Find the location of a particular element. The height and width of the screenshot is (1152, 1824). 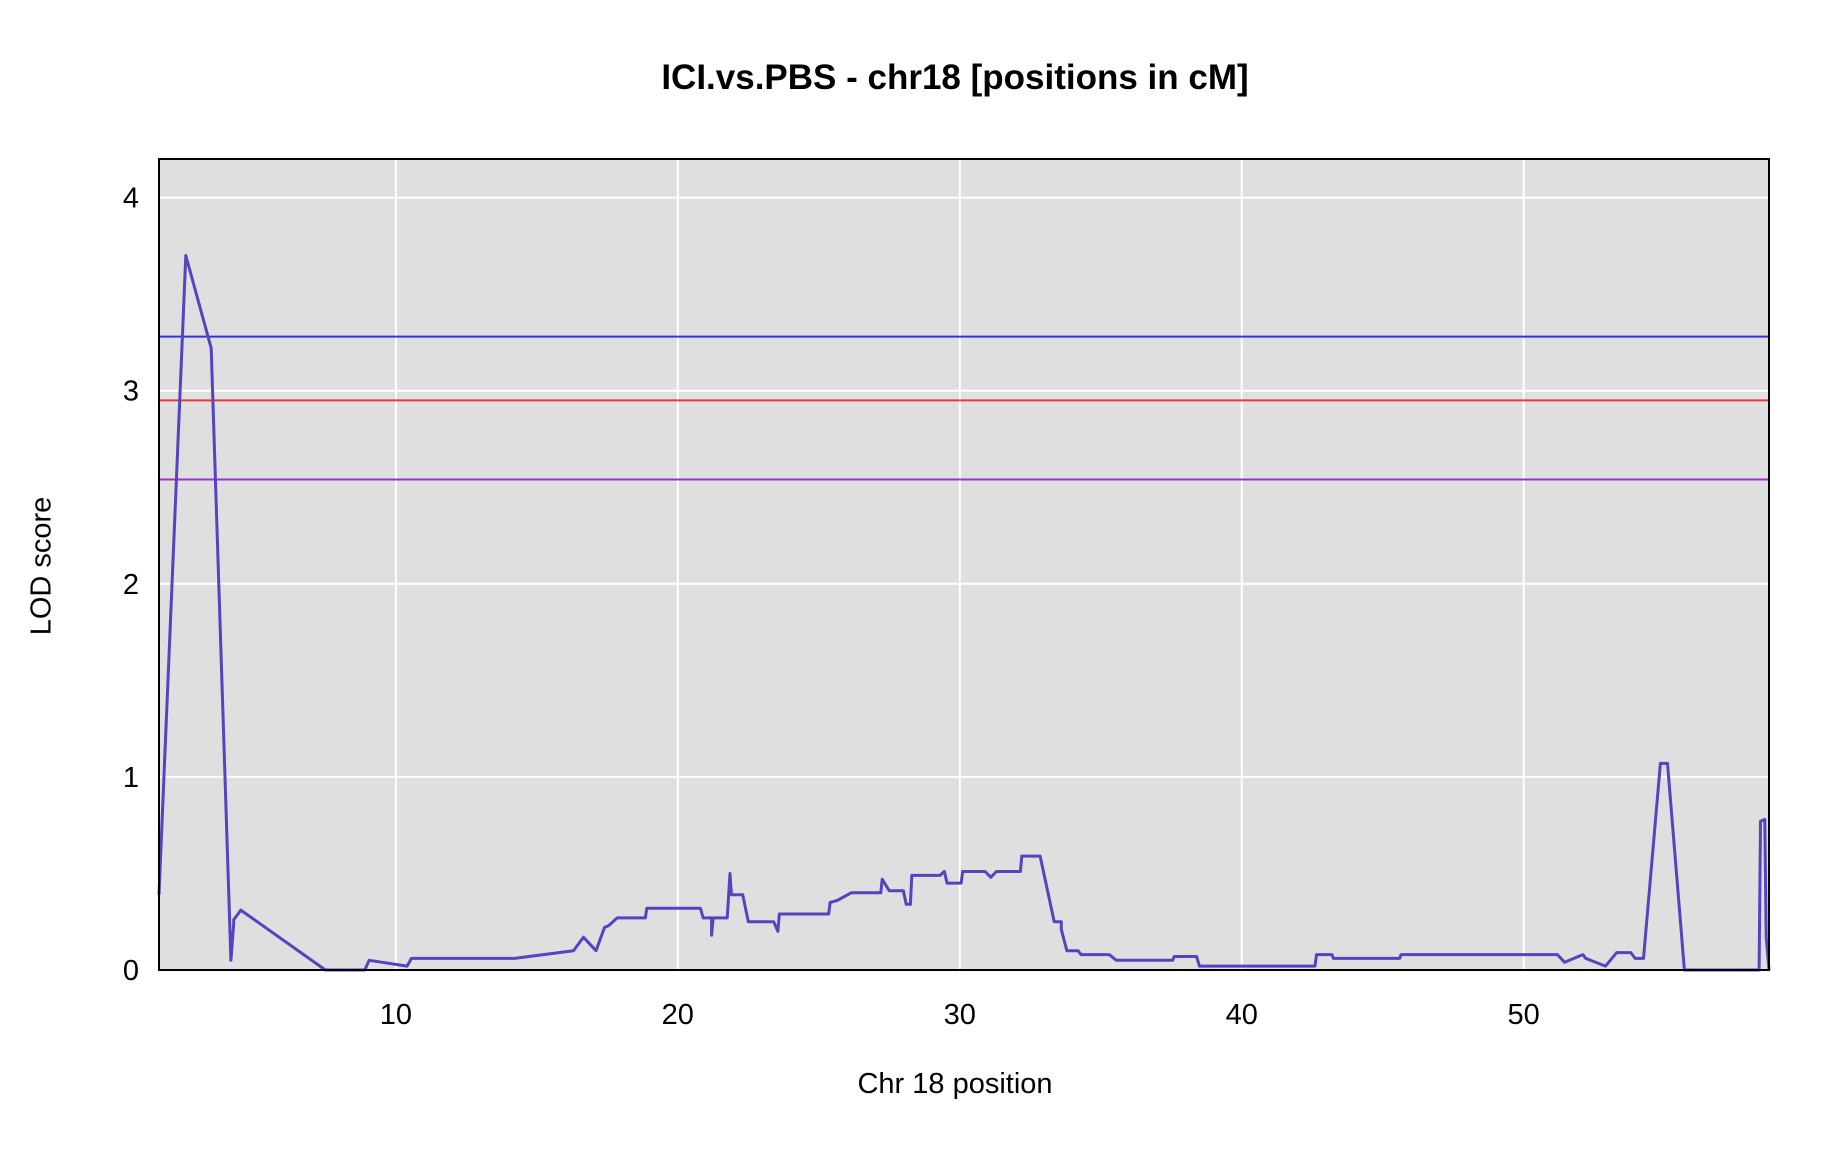

y-tick-label: 1 is located at coordinates (131, 778).